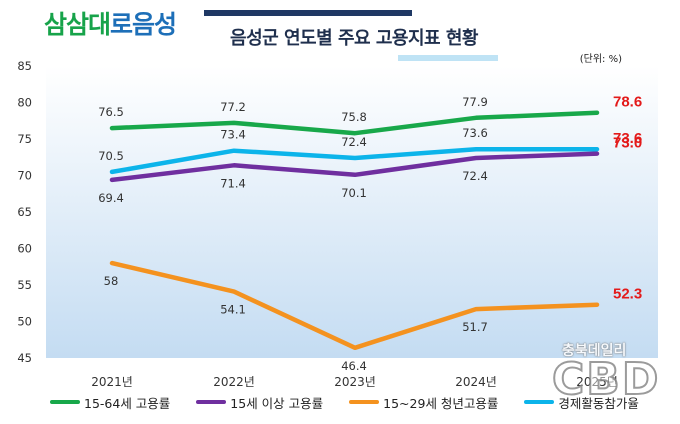  What do you see at coordinates (233, 183) in the screenshot?
I see `data-label: 71.4` at bounding box center [233, 183].